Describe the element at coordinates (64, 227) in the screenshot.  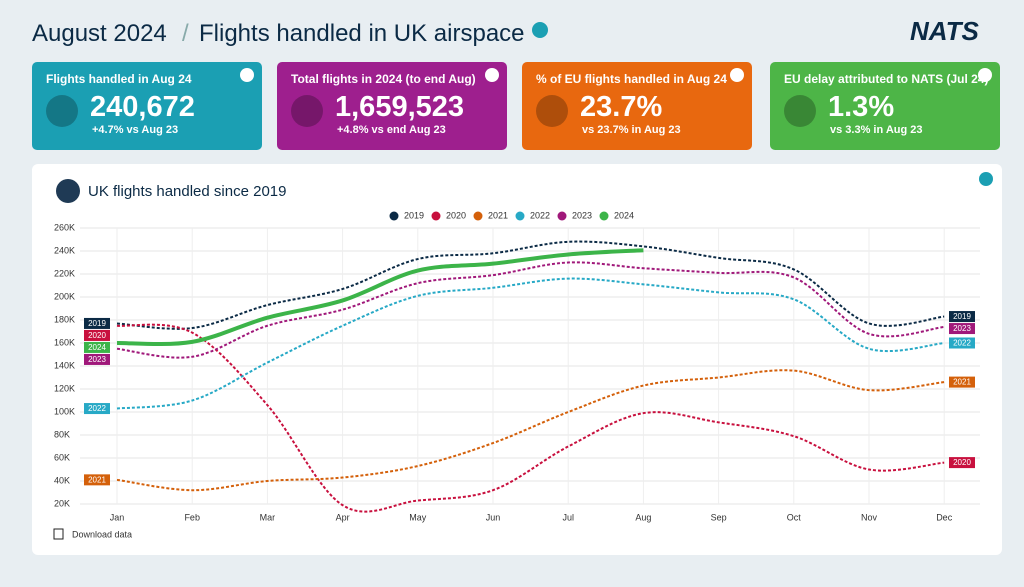
I see `y-tick-label: 260K` at that location.